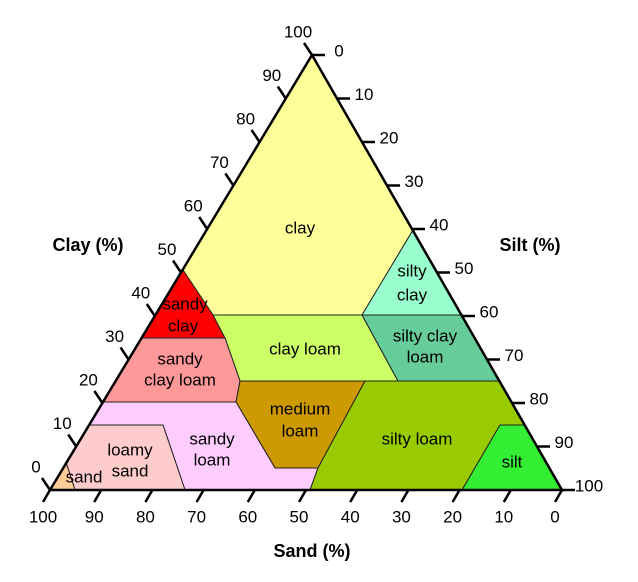 The width and height of the screenshot is (638, 582). What do you see at coordinates (311, 551) in the screenshot?
I see `sand-axis-title: Sand (%)` at bounding box center [311, 551].